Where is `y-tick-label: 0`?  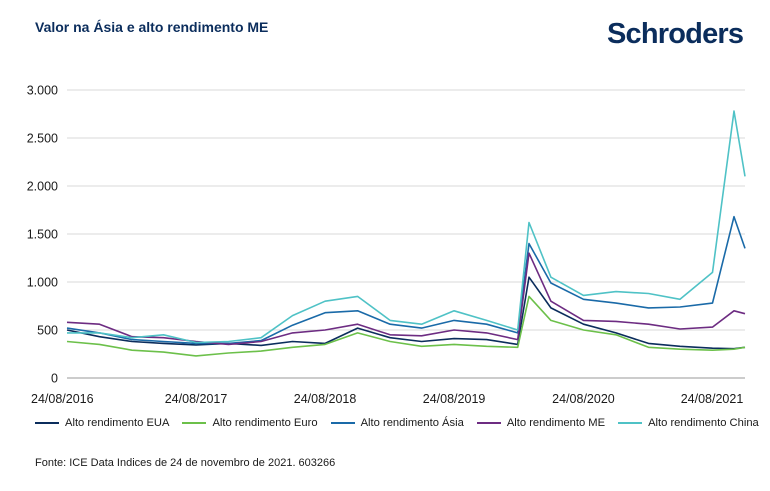
y-tick-label: 0 is located at coordinates (54, 379).